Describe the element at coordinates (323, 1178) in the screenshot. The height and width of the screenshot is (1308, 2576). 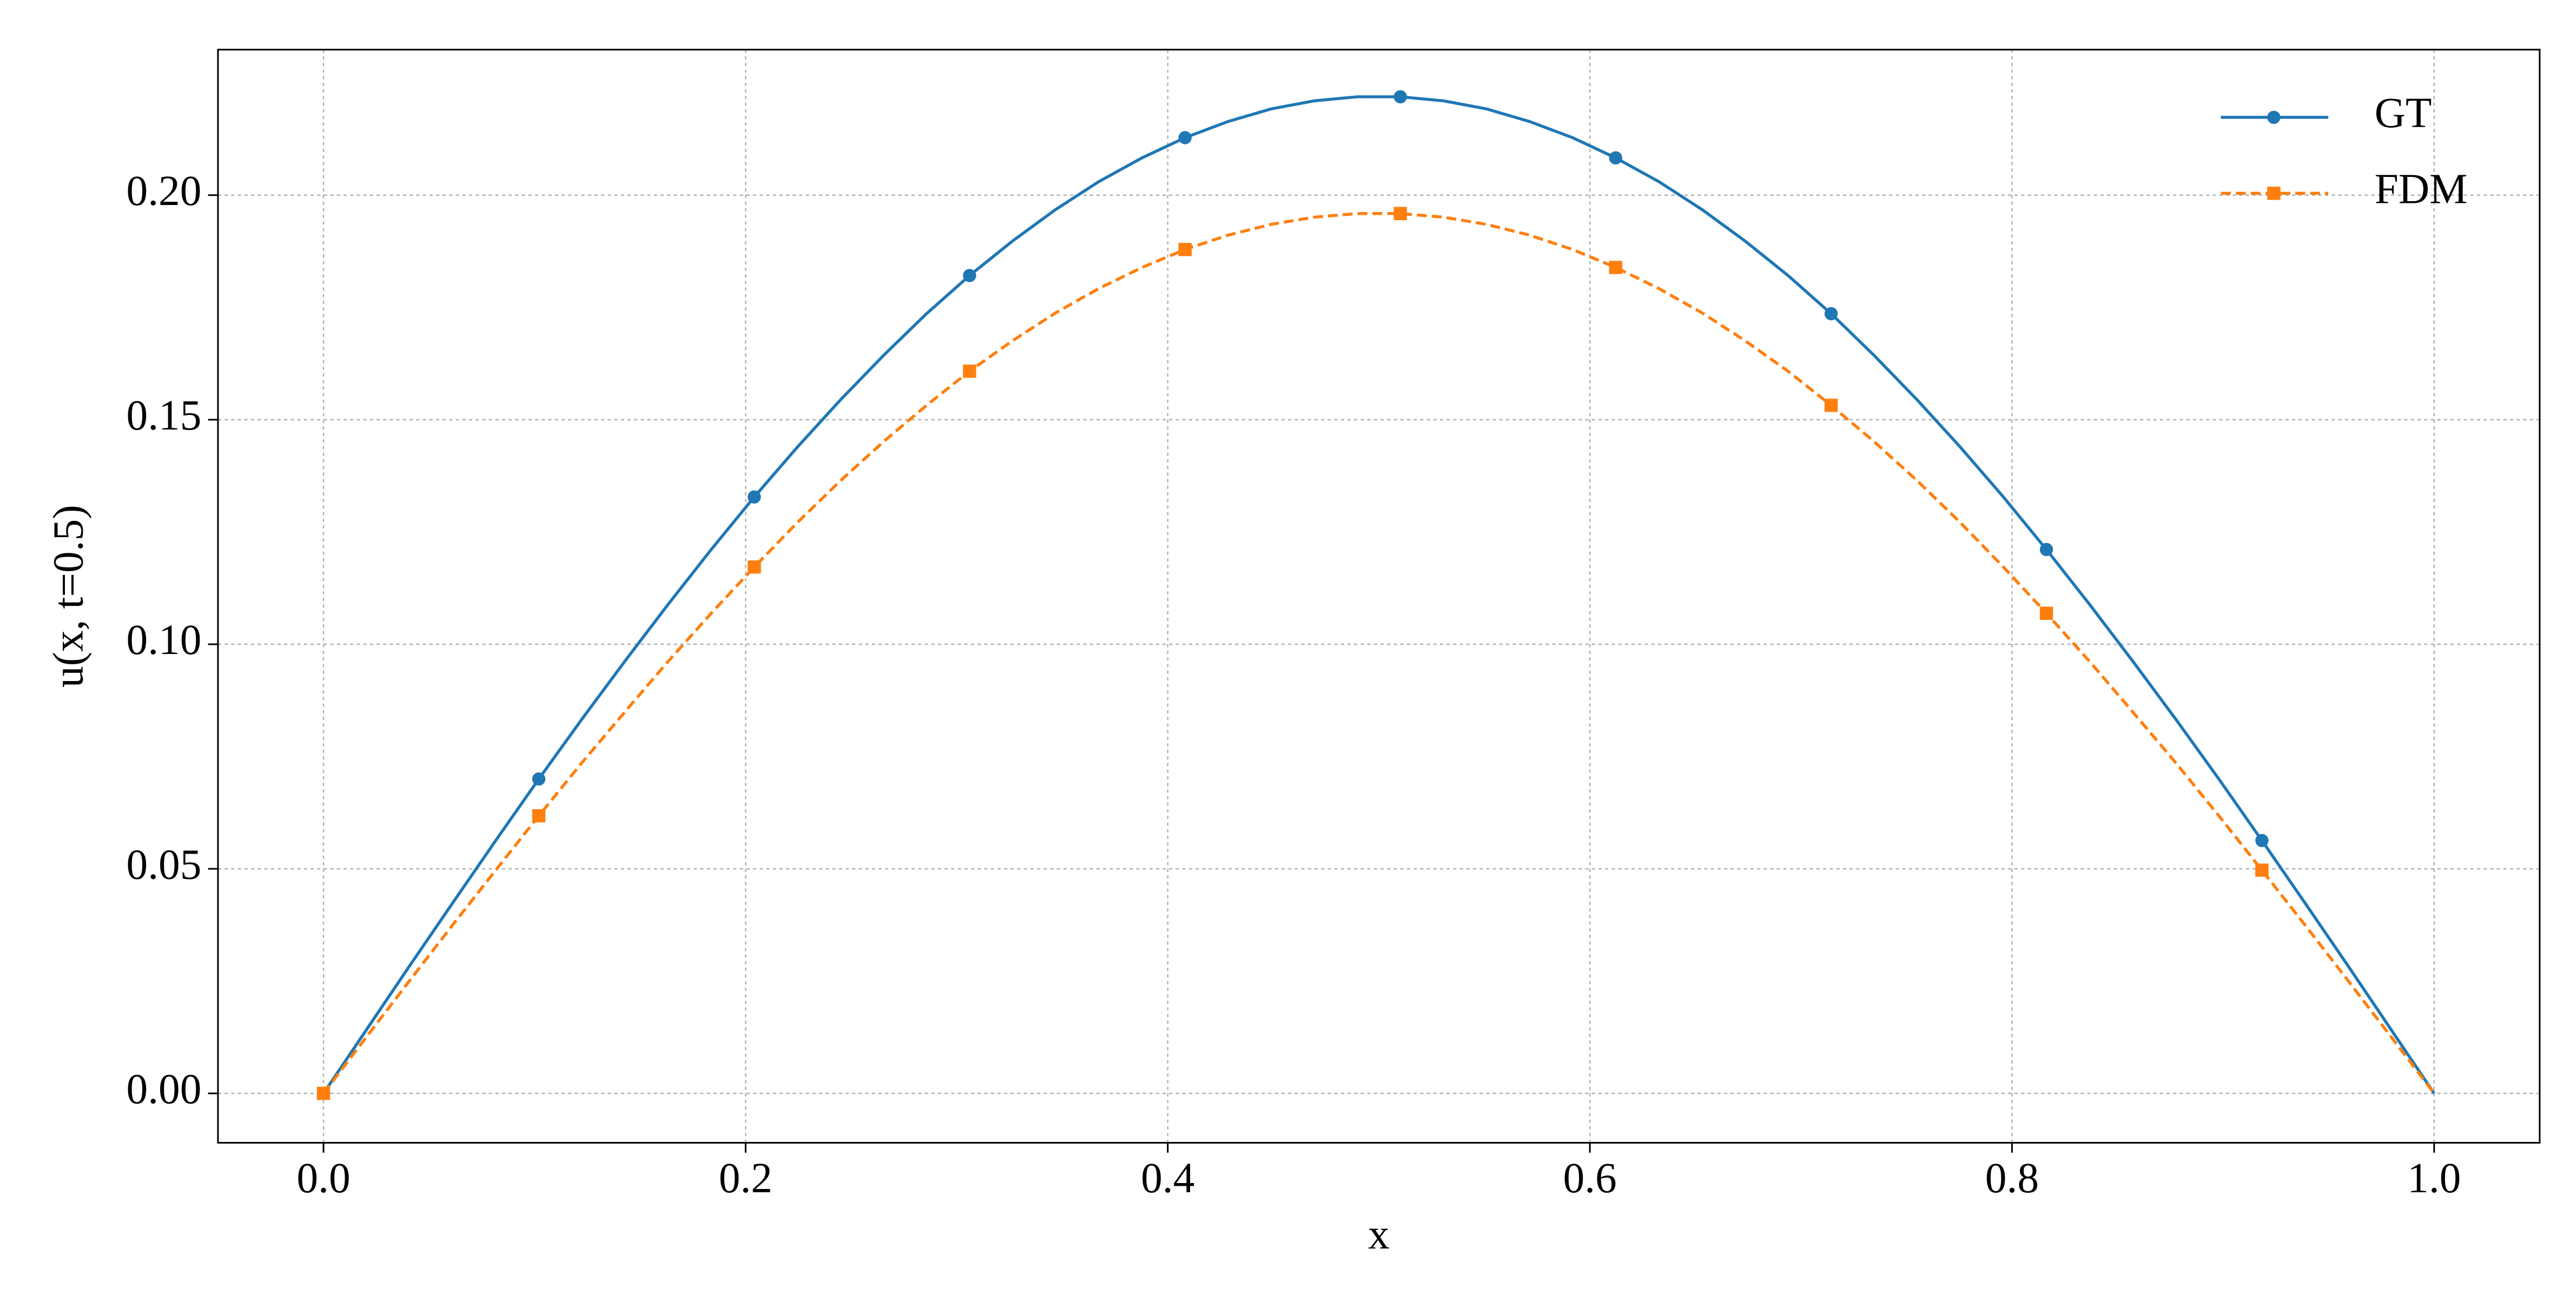
I see `x-tick-label: 0.0` at that location.